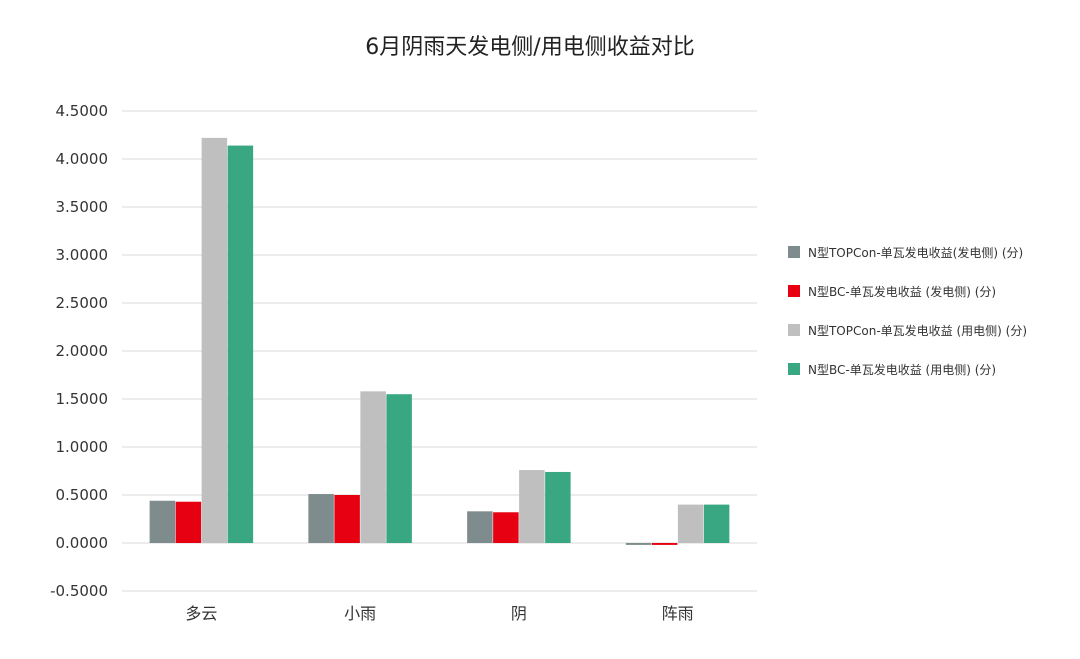 Image resolution: width=1080 pixels, height=659 pixels. Describe the element at coordinates (82, 447) in the screenshot. I see `y-tick-label: 1.0000` at that location.